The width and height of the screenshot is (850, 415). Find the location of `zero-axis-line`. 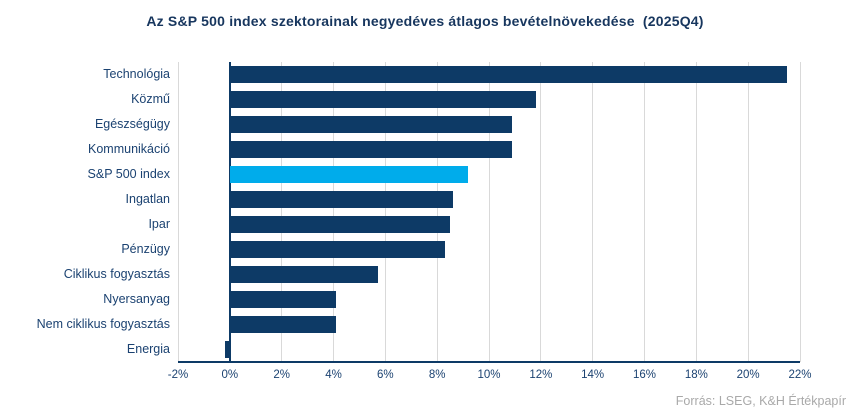

zero-axis-line is located at coordinates (229, 212).